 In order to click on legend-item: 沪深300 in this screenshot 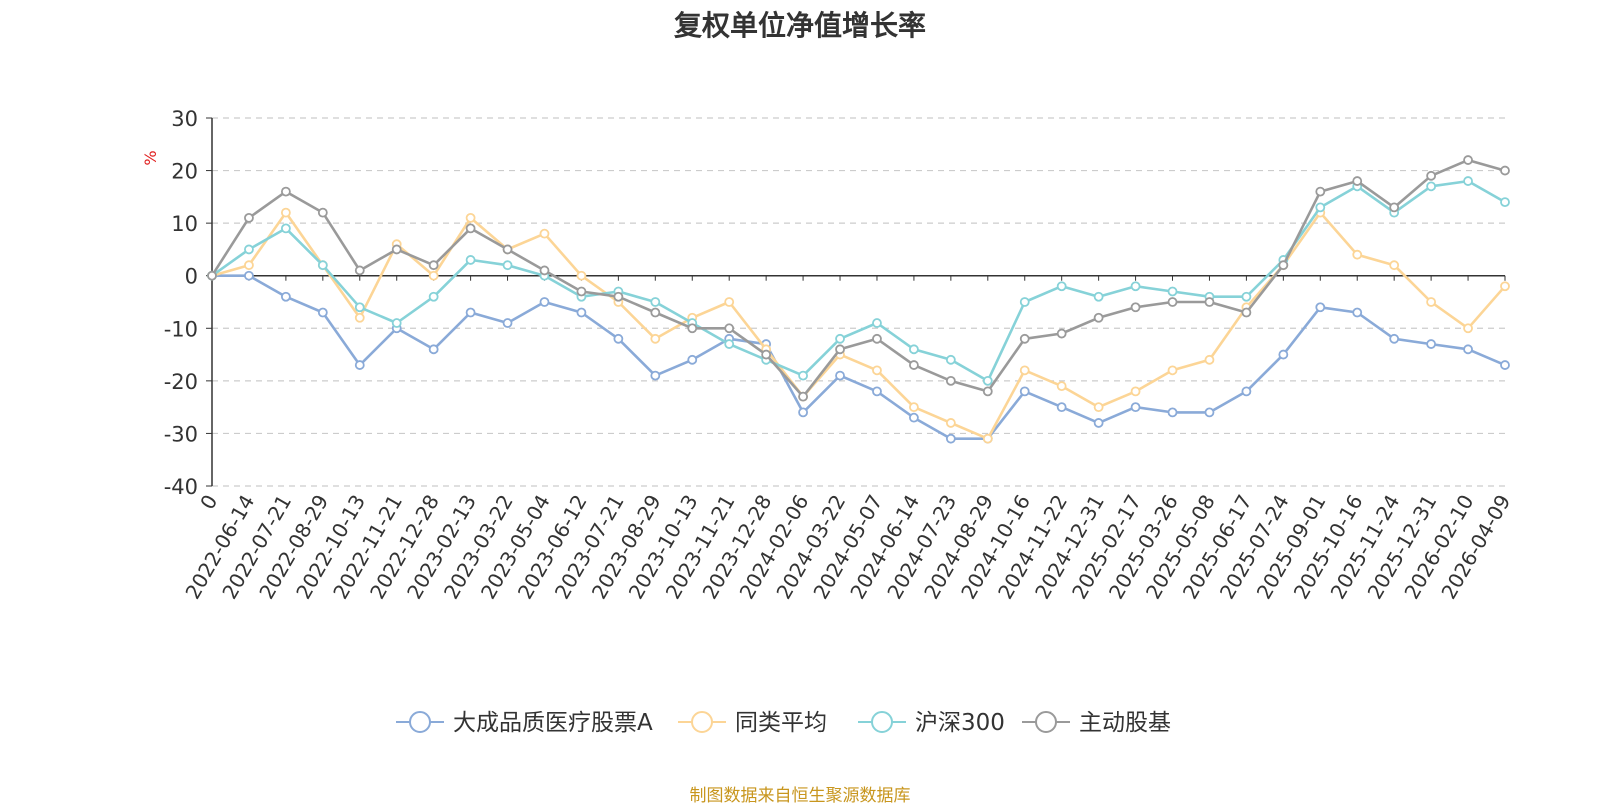, I will do `click(931, 723)`.